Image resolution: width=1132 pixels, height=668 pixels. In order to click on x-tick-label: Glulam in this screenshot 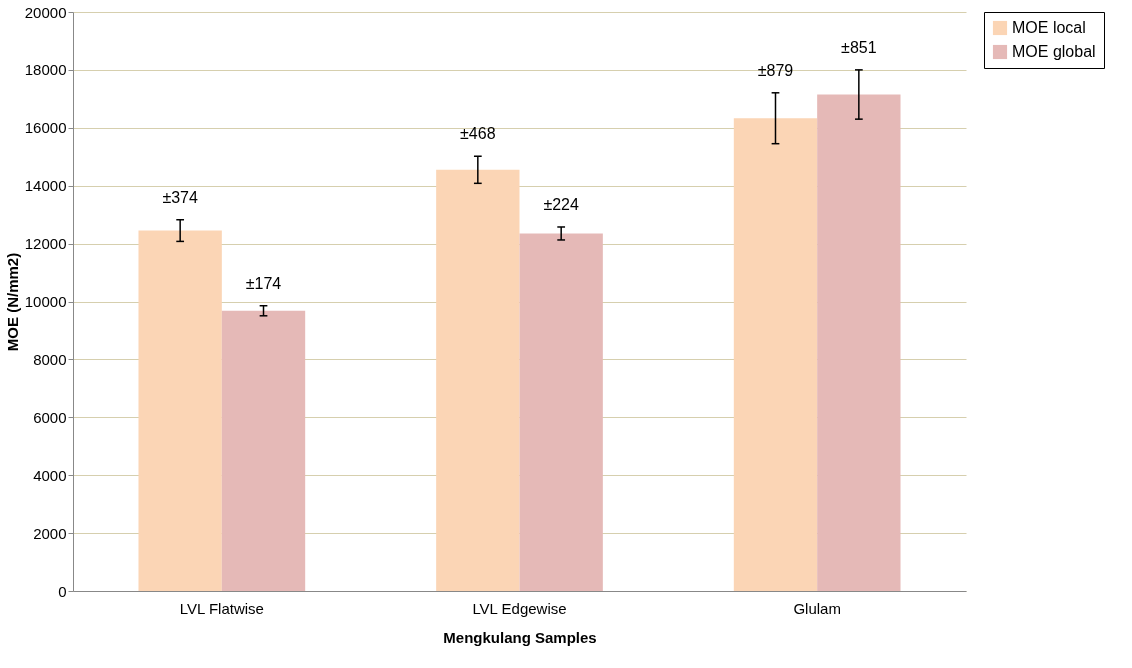, I will do `click(817, 608)`.